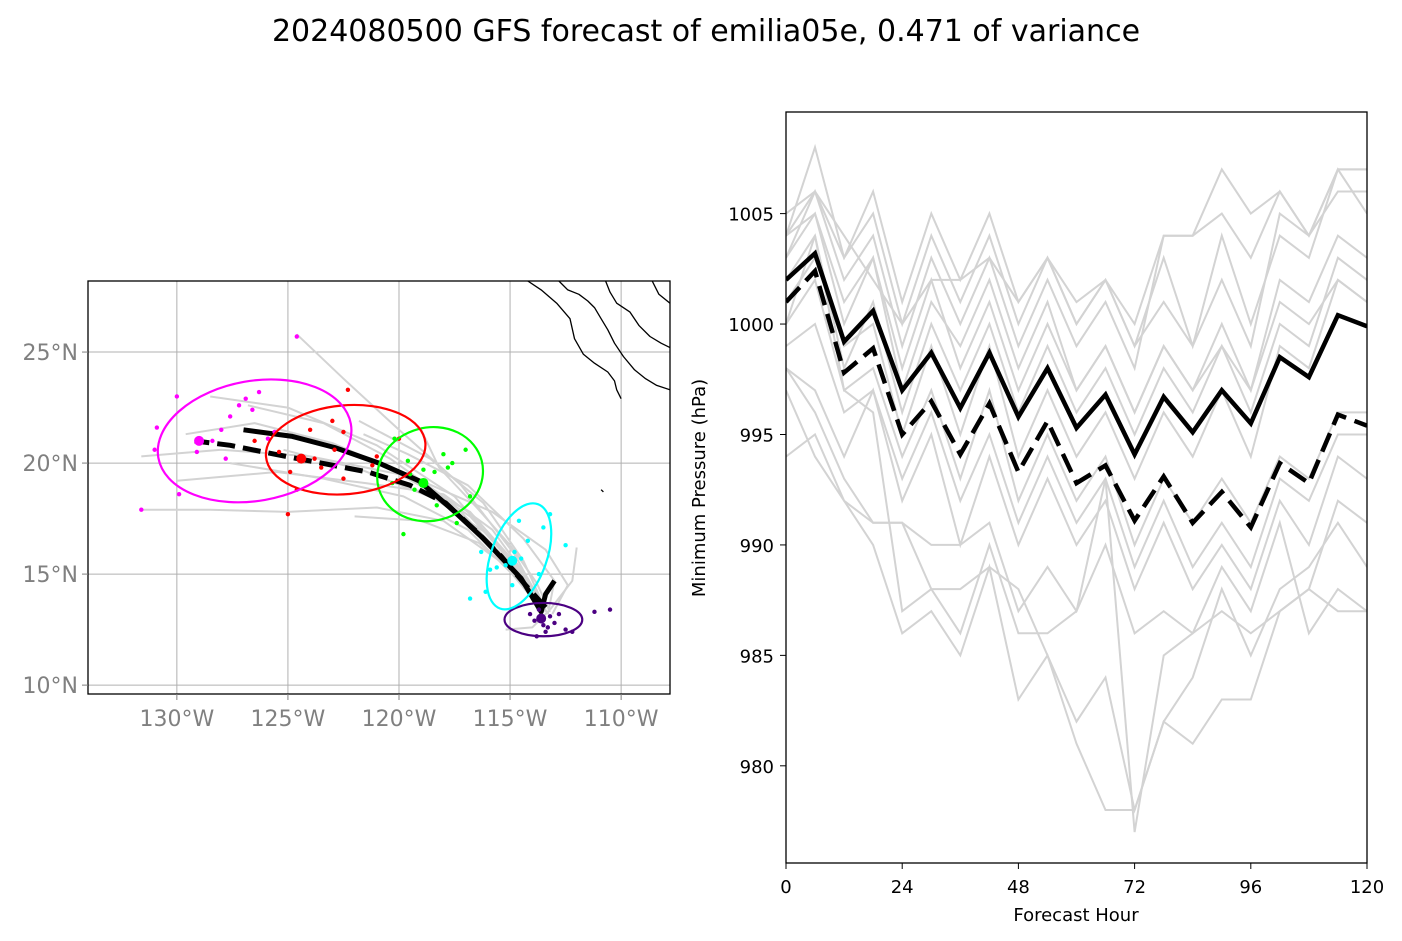 The width and height of the screenshot is (1402, 941). I want to click on map-xtick-label: 110°W, so click(621, 719).